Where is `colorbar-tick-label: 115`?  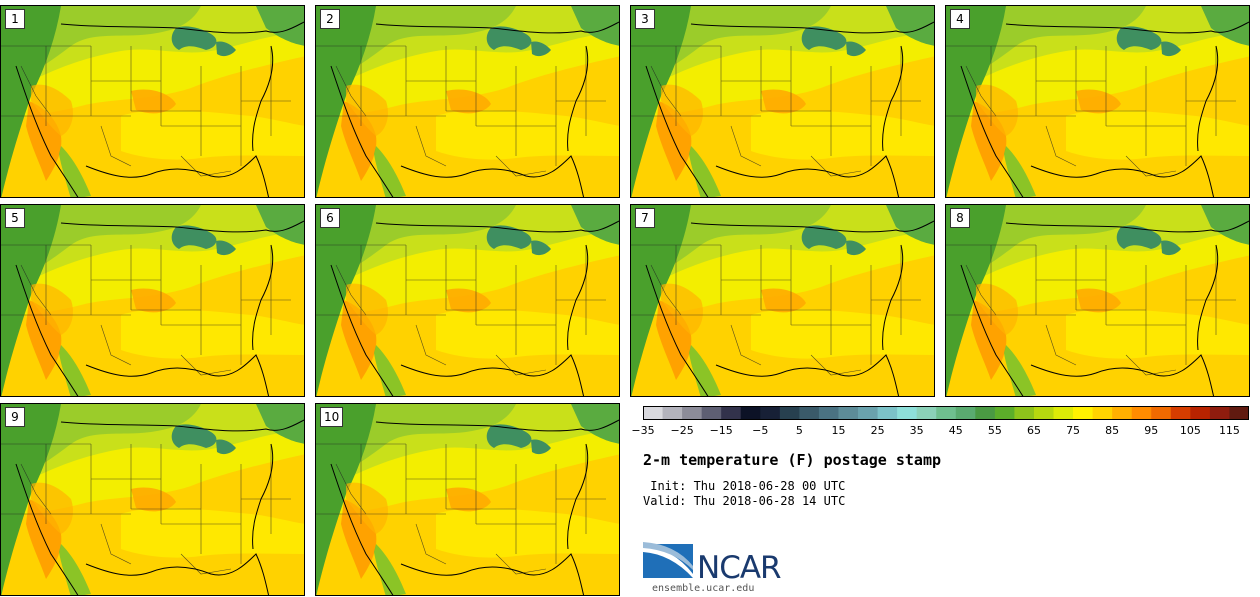
colorbar-tick-label: 115 is located at coordinates (1229, 430).